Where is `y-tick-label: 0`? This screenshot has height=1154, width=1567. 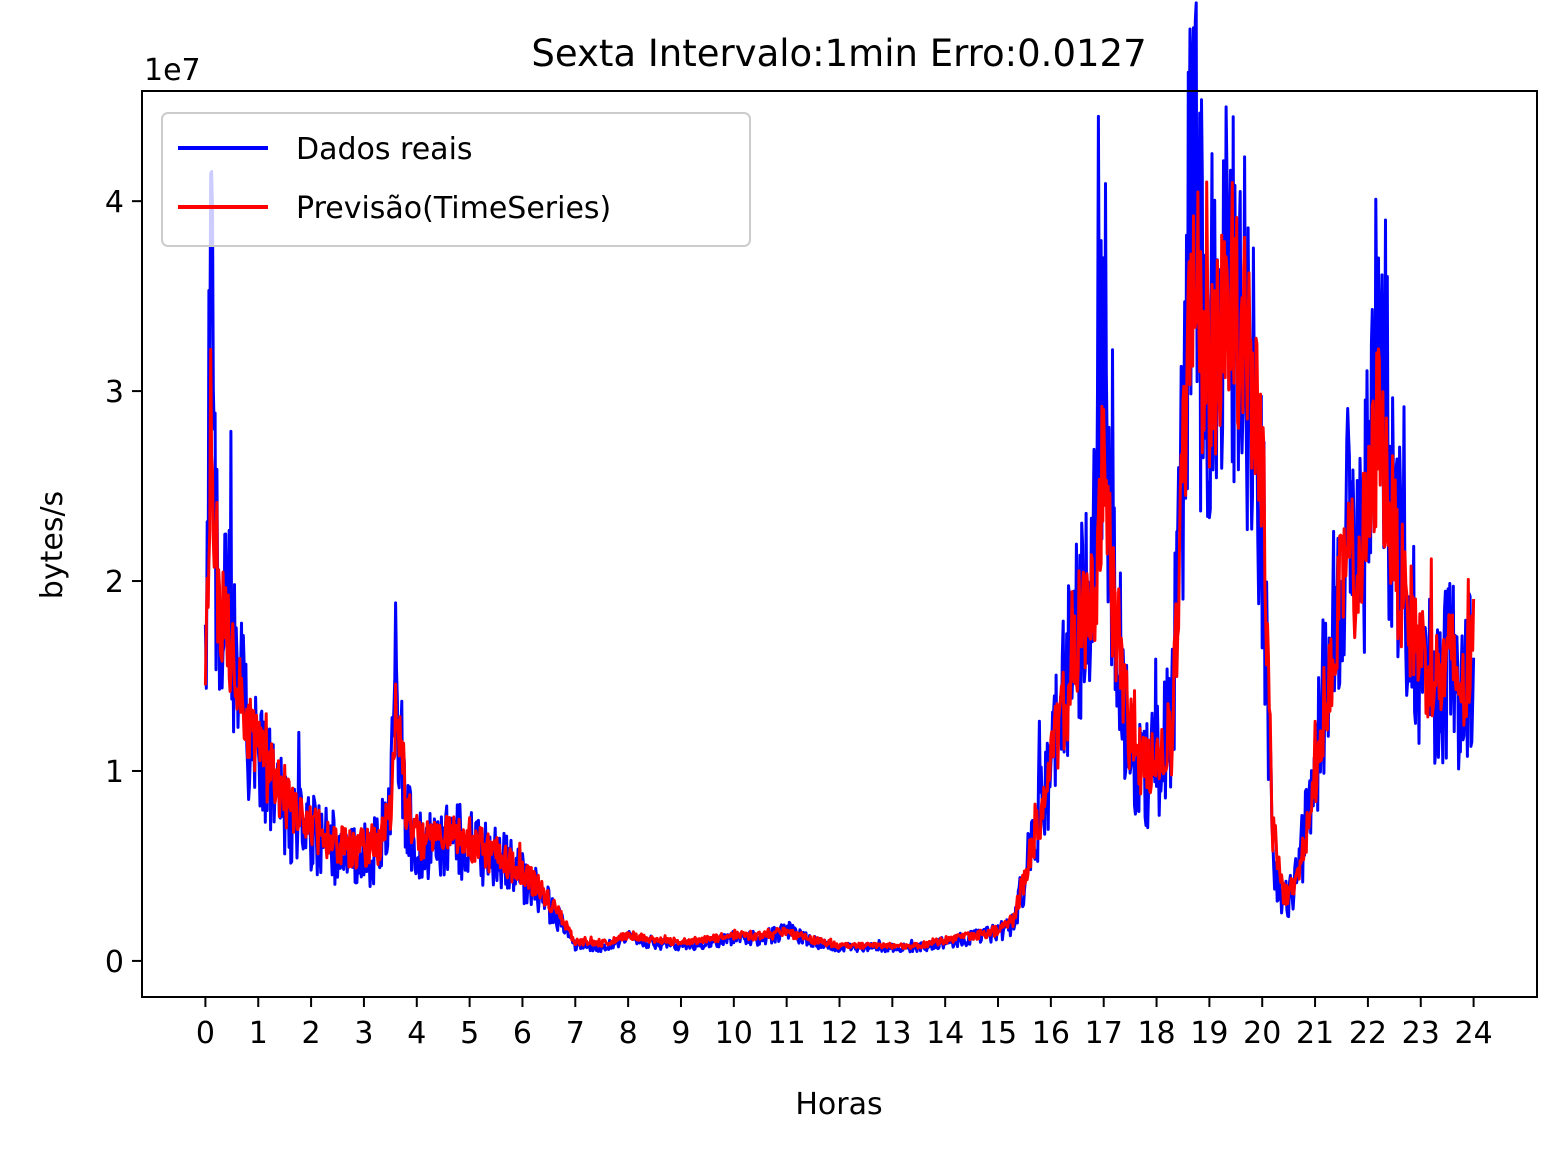
y-tick-label: 0 is located at coordinates (114, 962).